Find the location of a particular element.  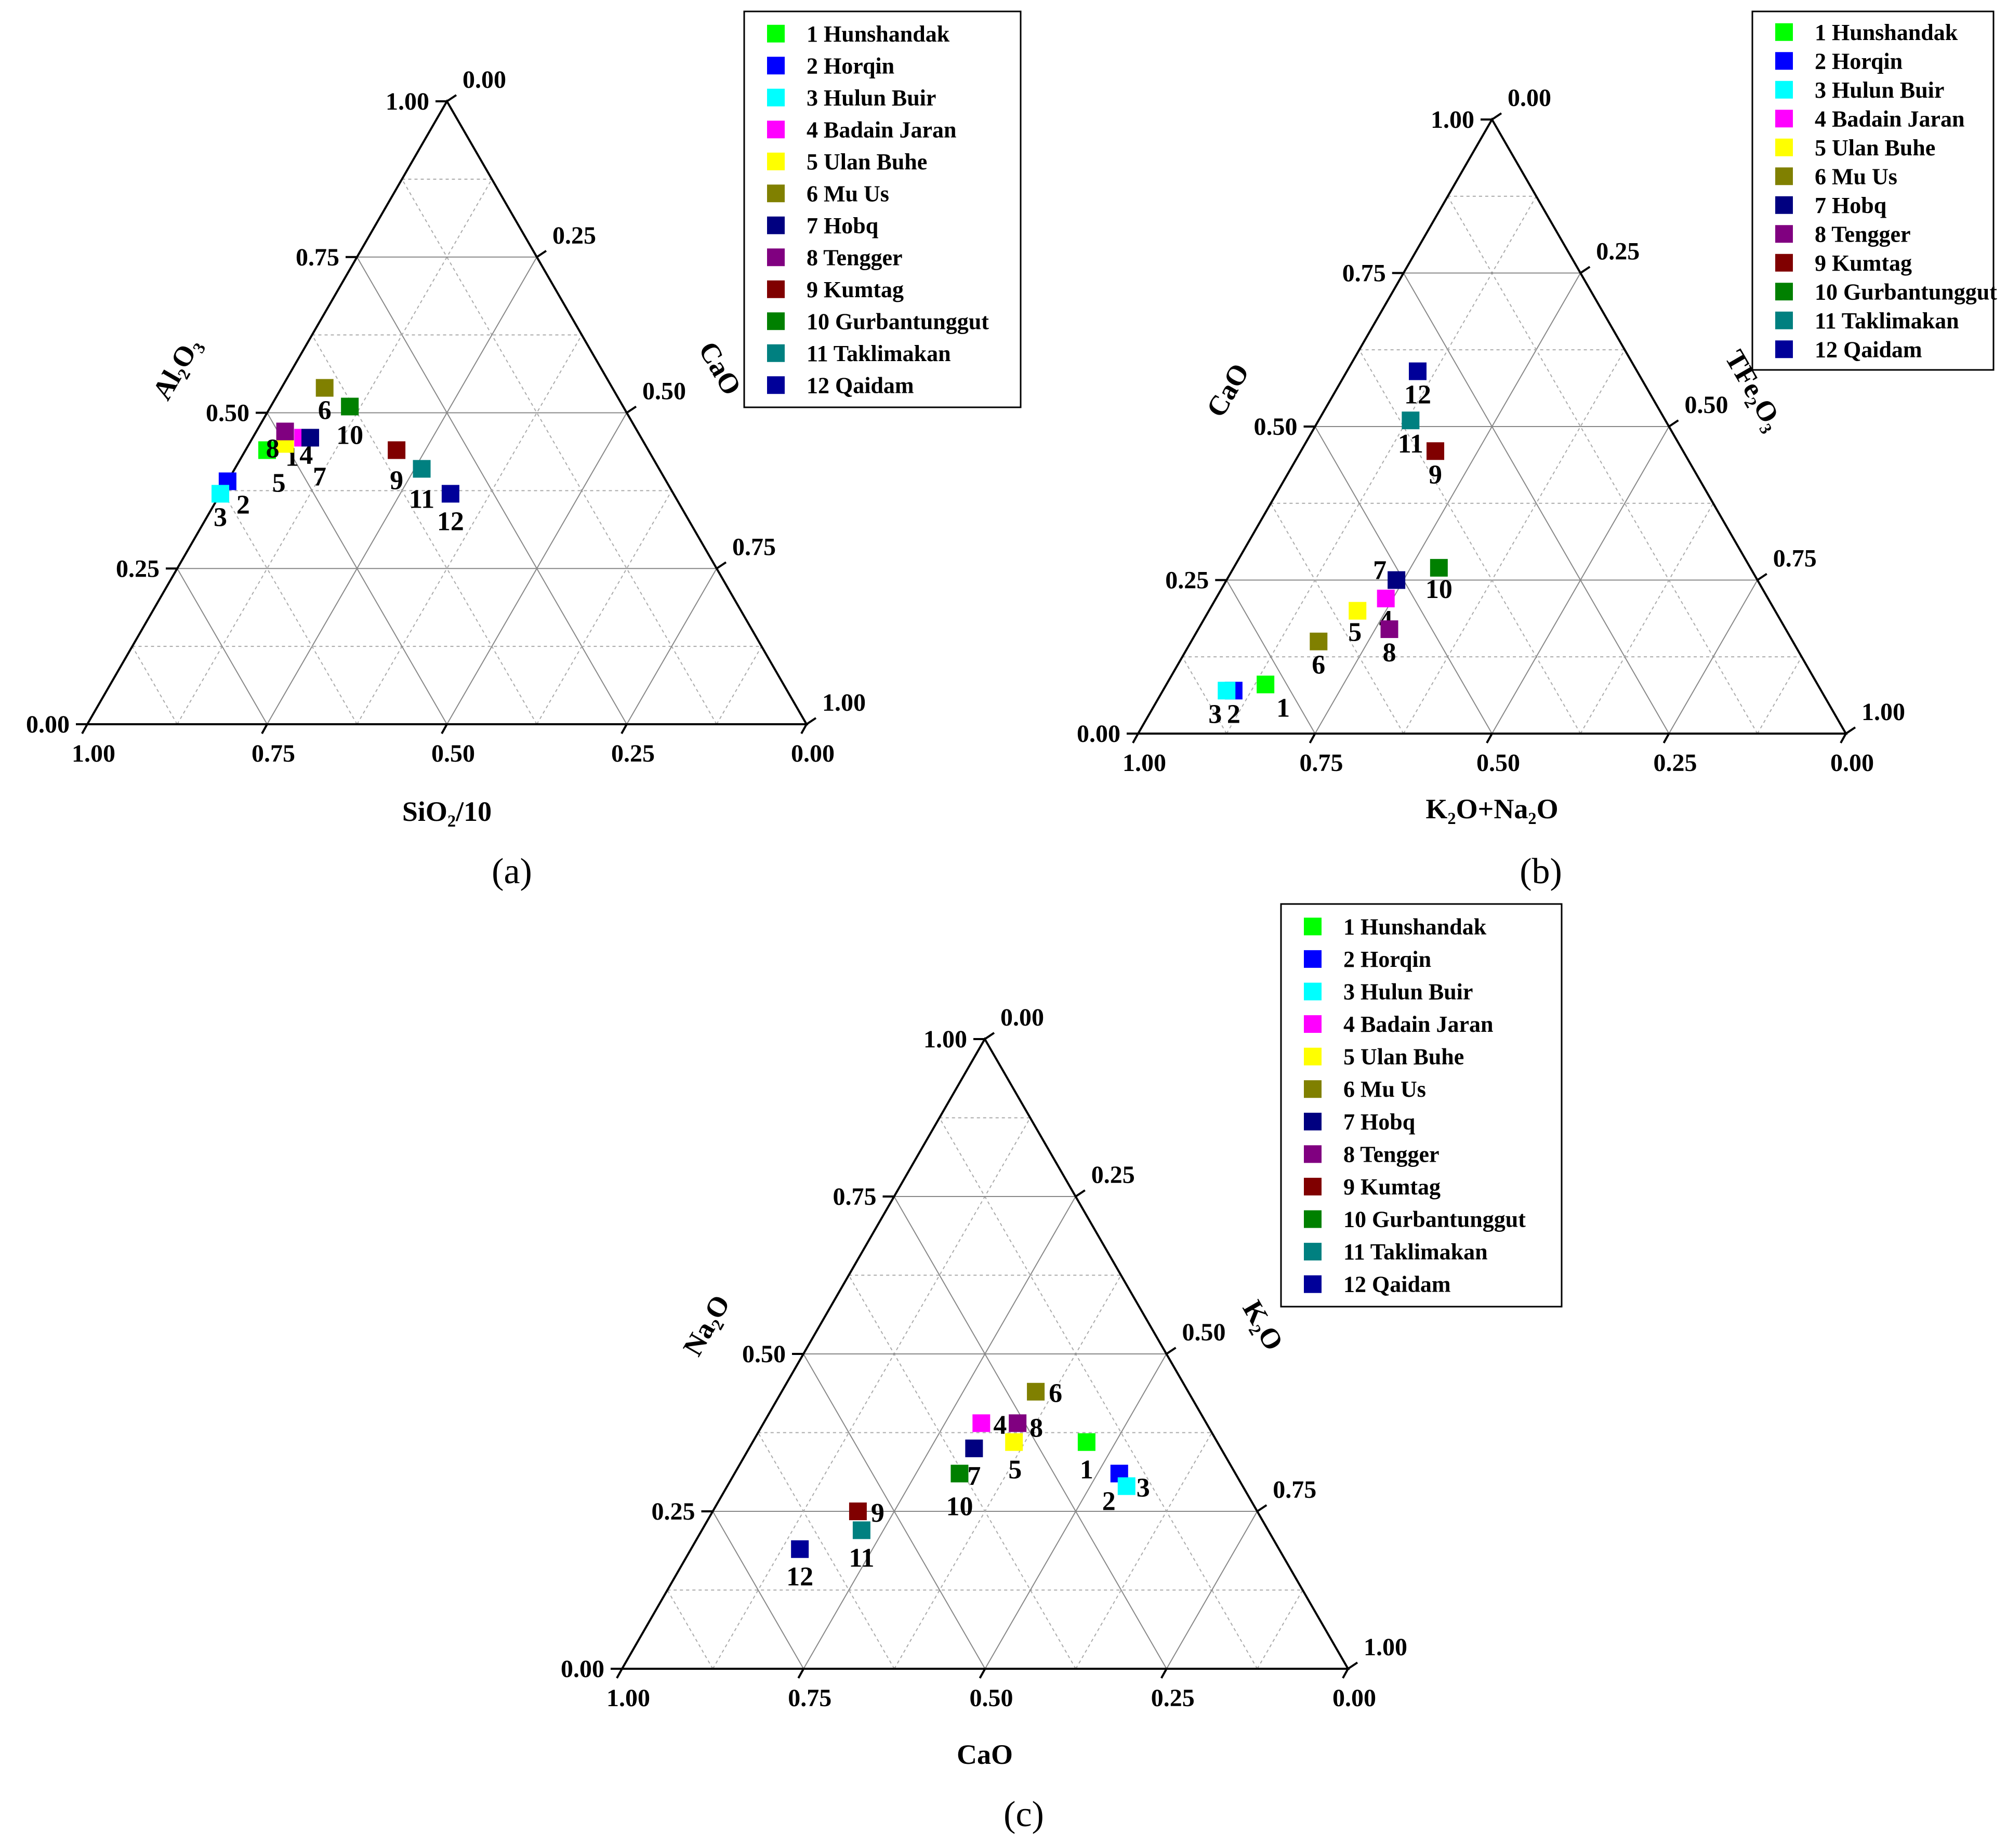

data-point-label-4: 4 is located at coordinates (1000, 1425).